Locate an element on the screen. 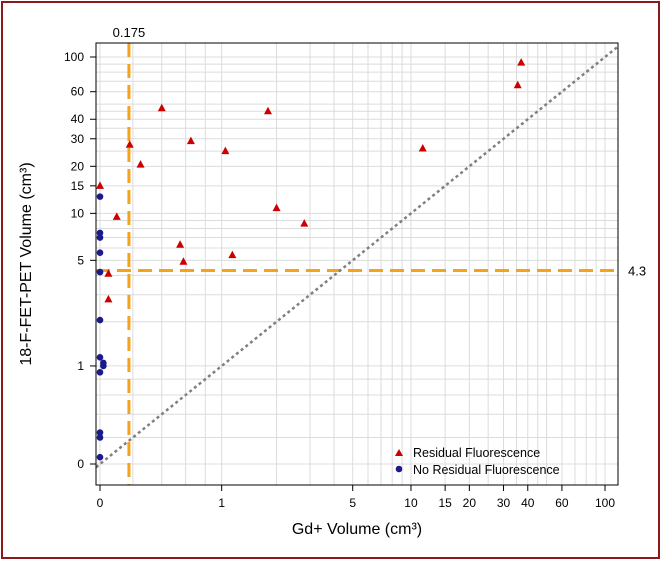 This screenshot has width=665, height=563. y-tick-label: 40 is located at coordinates (78, 119).